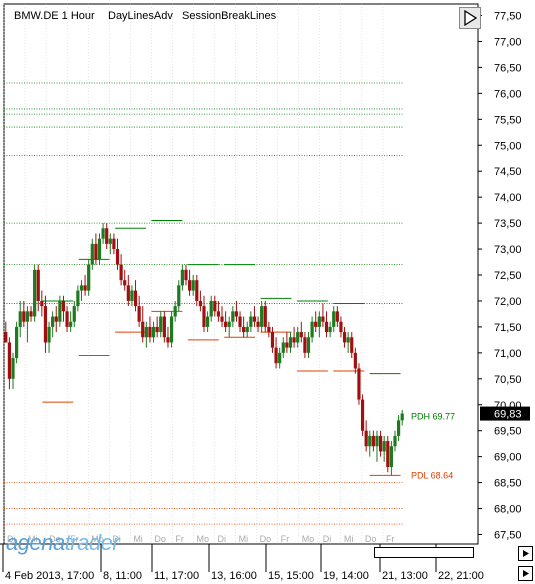 The height and width of the screenshot is (584, 535). I want to click on date-label: 8, 11:00, so click(122, 576).